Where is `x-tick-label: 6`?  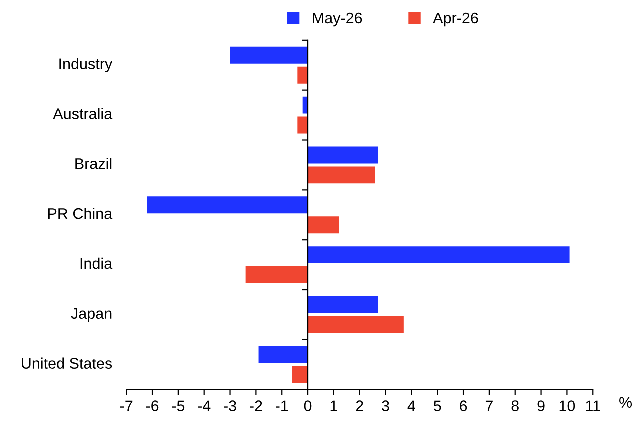 x-tick-label: 6 is located at coordinates (464, 406).